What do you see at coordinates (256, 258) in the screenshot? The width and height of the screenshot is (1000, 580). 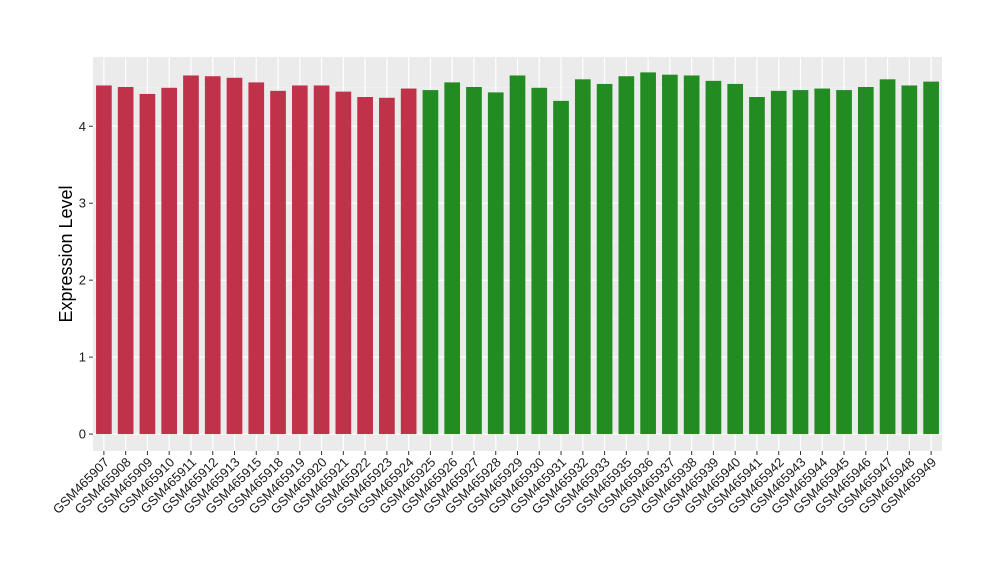 I see `bar-GSM465915` at bounding box center [256, 258].